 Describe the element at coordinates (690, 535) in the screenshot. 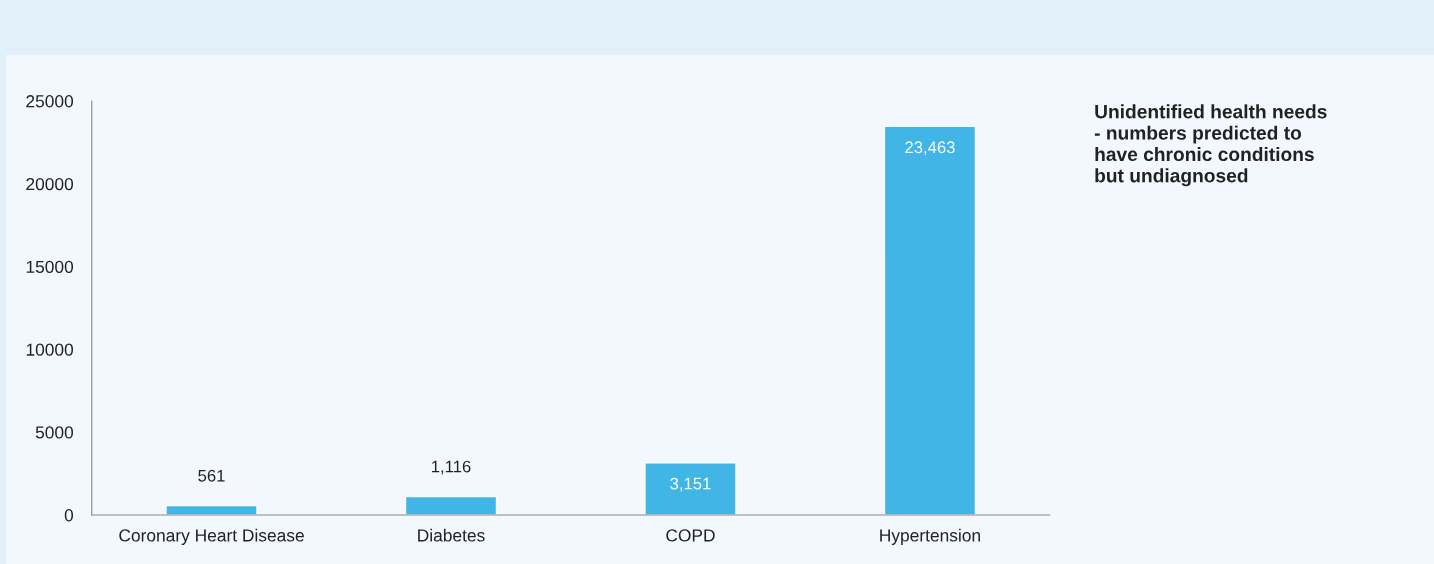

I see `x-tick-label: COPD` at that location.